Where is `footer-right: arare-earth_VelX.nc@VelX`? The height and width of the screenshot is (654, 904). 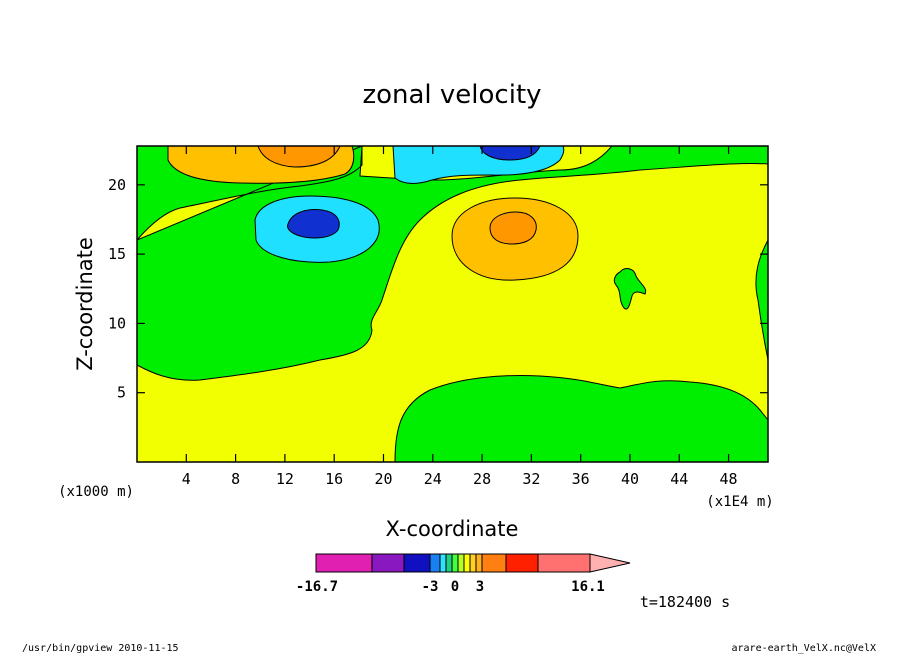 footer-right: arare-earth_VelX.nc@VelX is located at coordinates (804, 648).